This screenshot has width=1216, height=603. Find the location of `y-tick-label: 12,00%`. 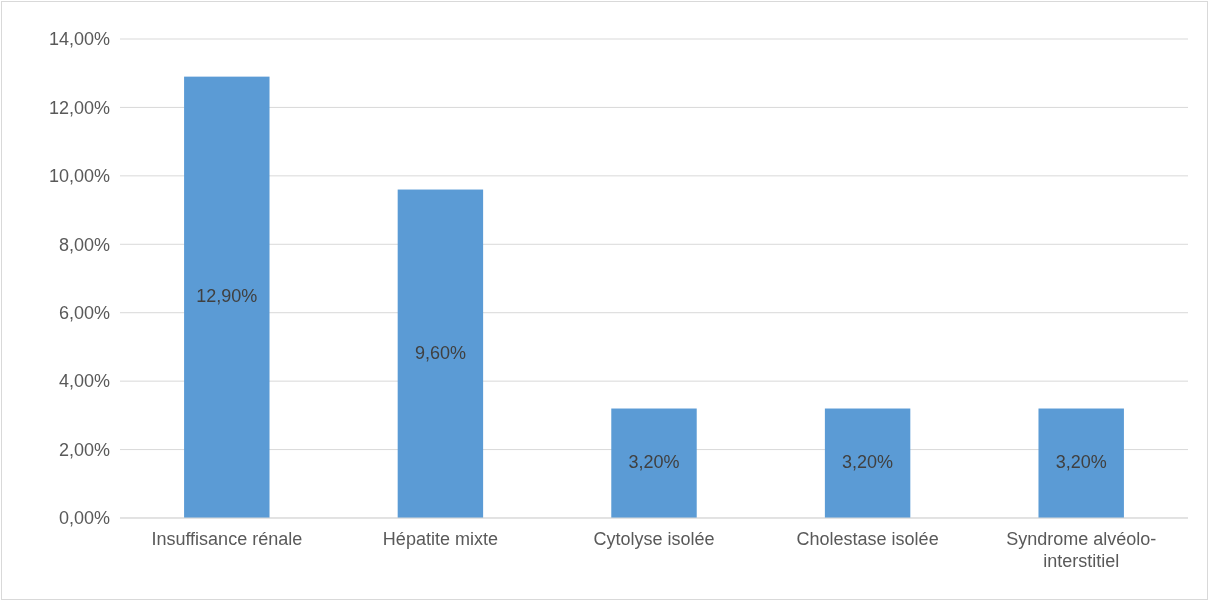

y-tick-label: 12,00% is located at coordinates (79, 107).